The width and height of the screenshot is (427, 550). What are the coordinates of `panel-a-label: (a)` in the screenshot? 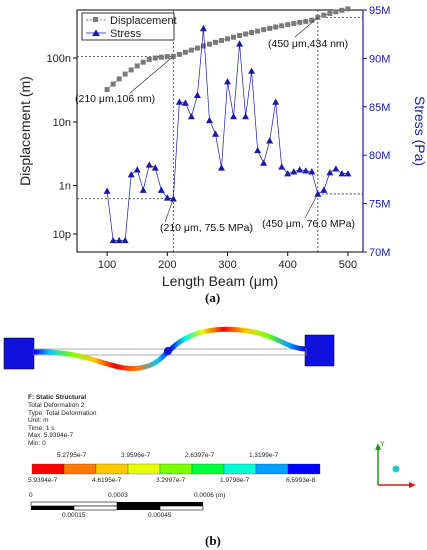 It's located at (213, 297).